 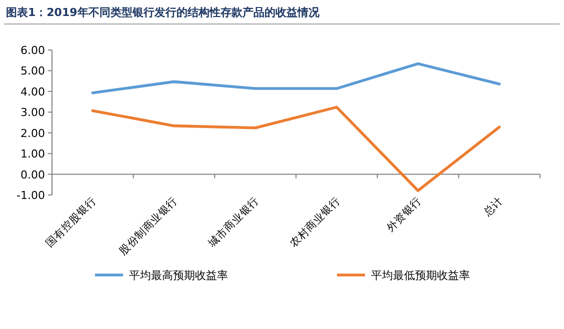 I want to click on legend-label: 平均最低预期收益率, so click(x=420, y=275).